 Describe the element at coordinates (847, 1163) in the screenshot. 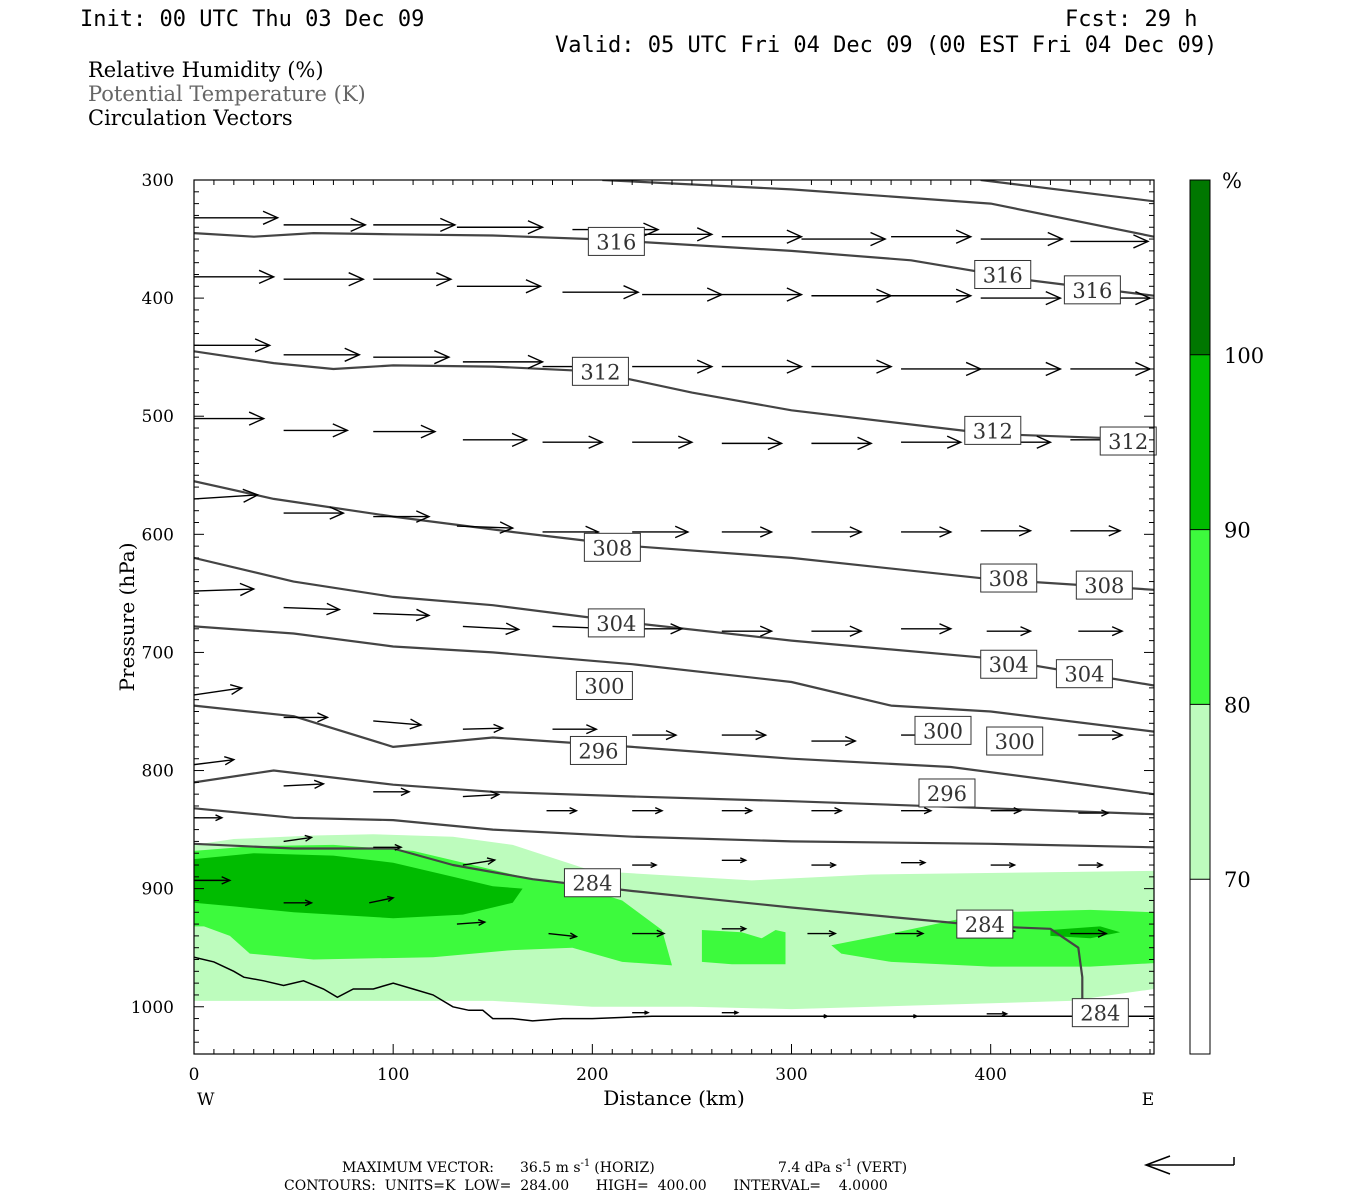

I see `max-vector-vert-exp: -1` at that location.